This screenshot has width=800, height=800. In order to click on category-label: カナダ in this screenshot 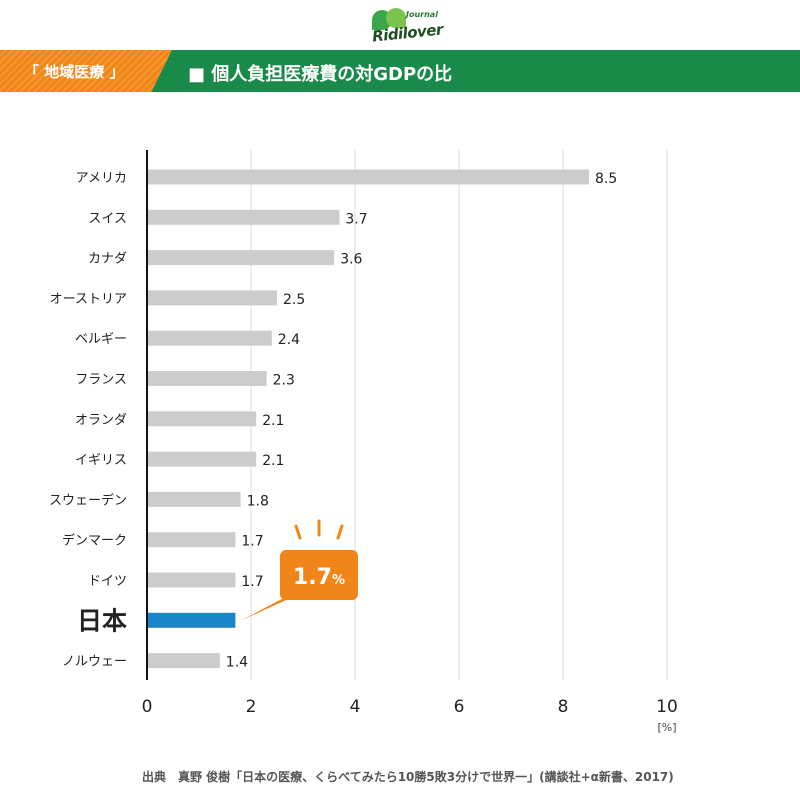, I will do `click(107, 259)`.